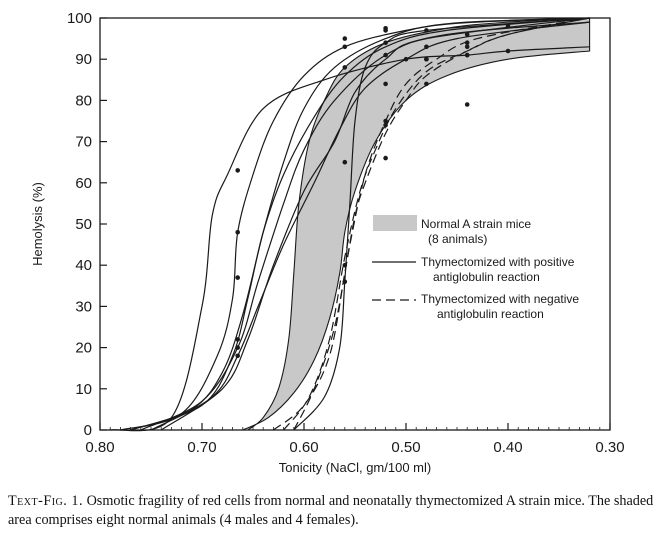  What do you see at coordinates (303, 447) in the screenshot?
I see `x-tick-label-2: 0.60` at bounding box center [303, 447].